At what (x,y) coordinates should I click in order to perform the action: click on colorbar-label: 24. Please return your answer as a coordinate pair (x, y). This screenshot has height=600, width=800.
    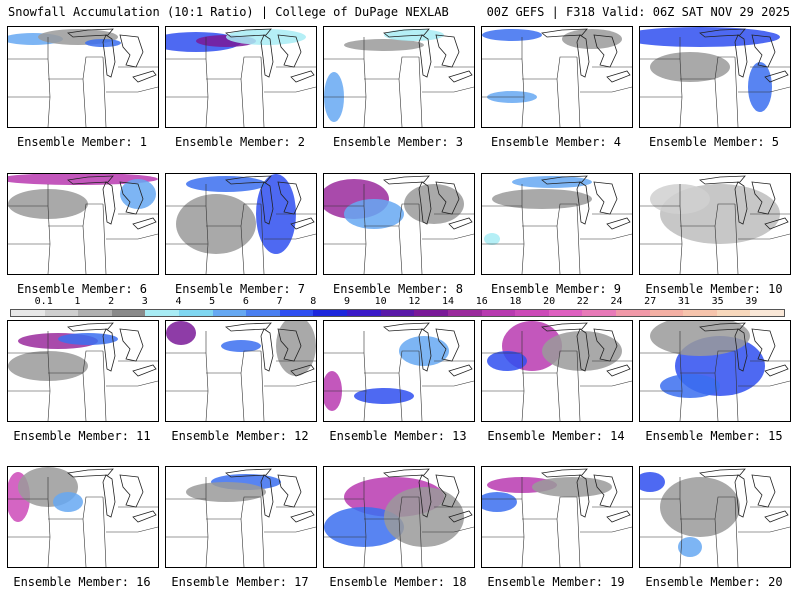
    Looking at the image, I should click on (616, 301).